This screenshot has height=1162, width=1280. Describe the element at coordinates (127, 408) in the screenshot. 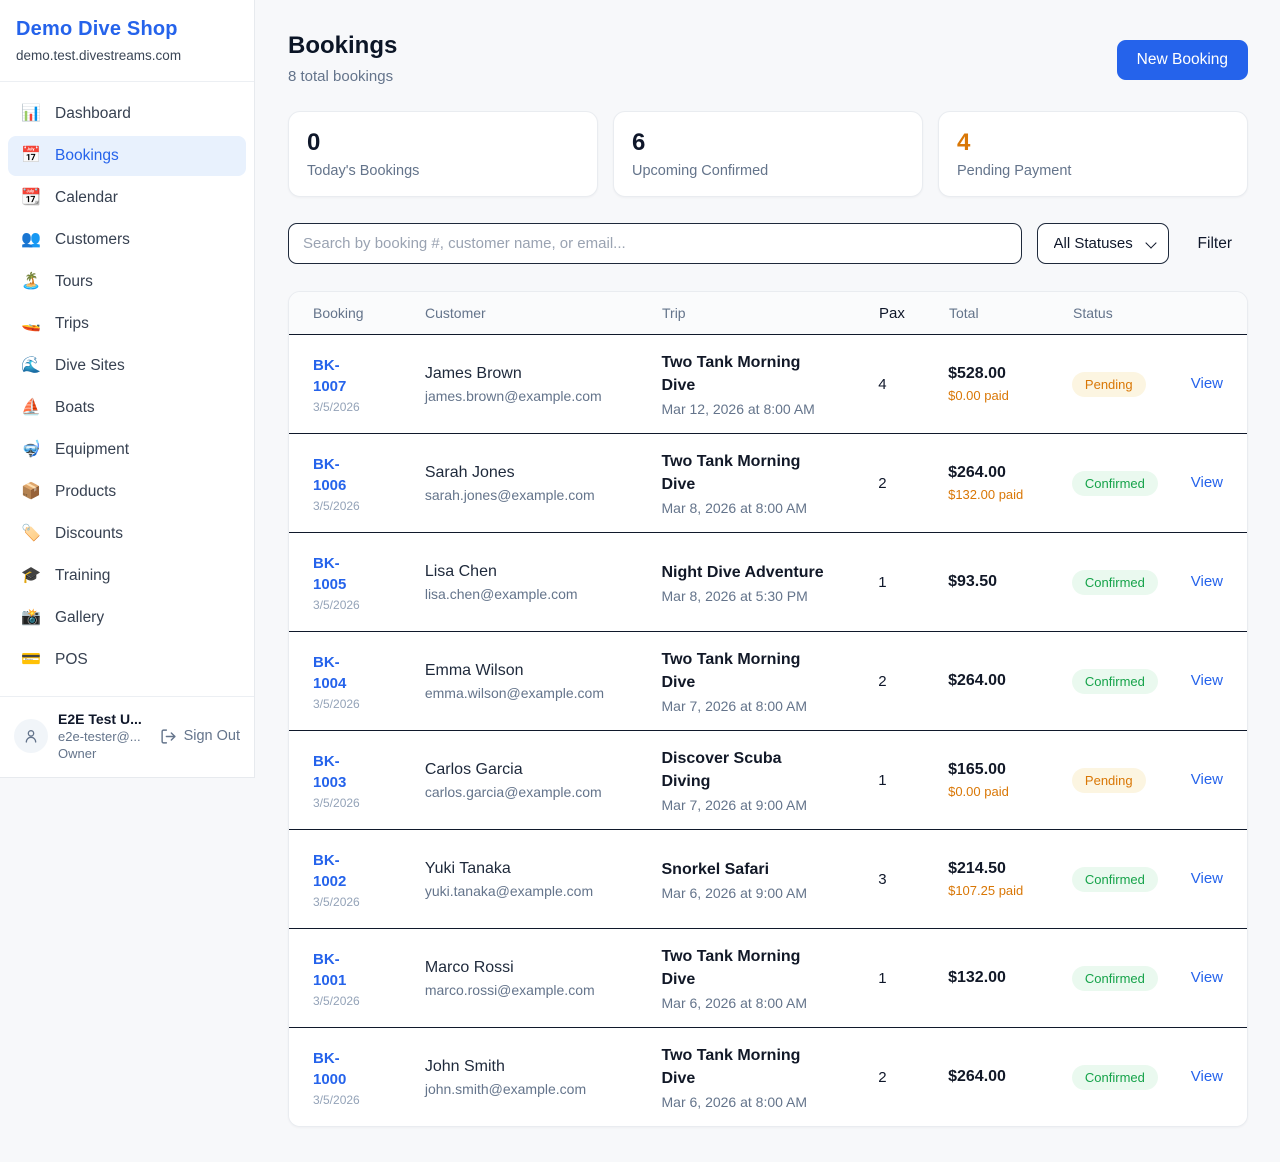

I see `sidebar-item-boats: ⛵ Boats` at that location.